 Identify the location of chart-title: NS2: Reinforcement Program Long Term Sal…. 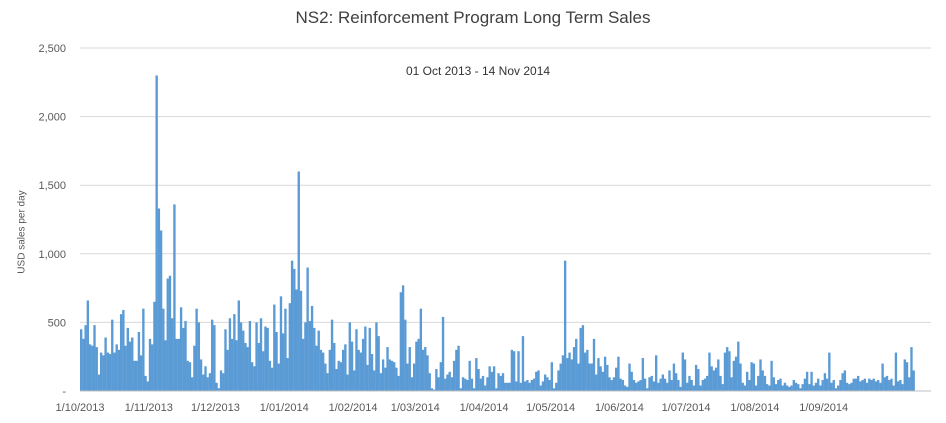
(473, 17).